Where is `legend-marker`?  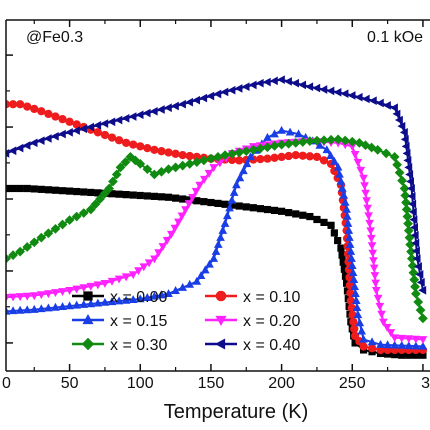
legend-marker is located at coordinates (88, 296).